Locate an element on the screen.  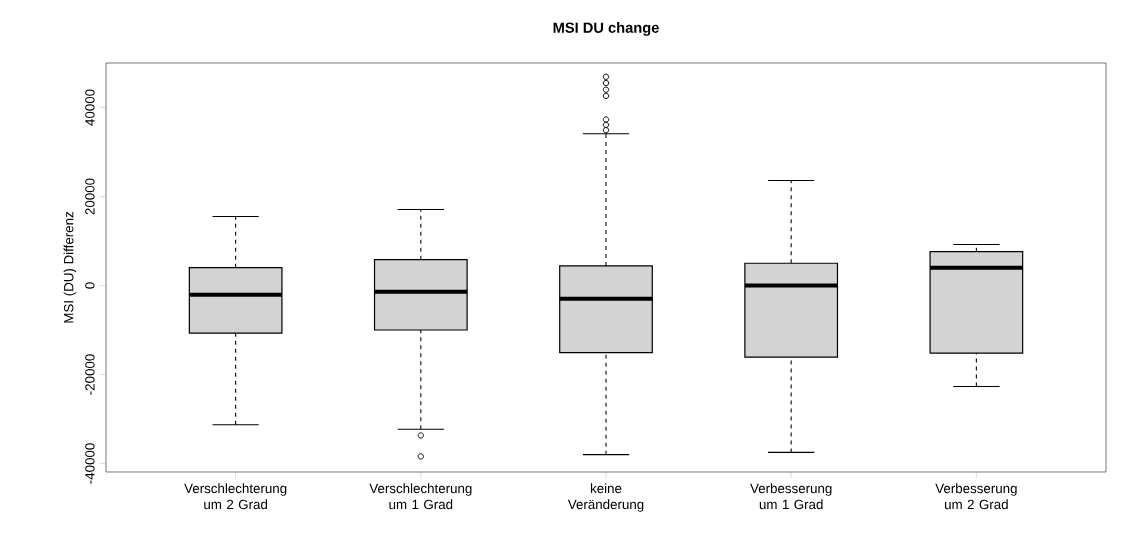
y-tick-label: -40000 is located at coordinates (90, 463).